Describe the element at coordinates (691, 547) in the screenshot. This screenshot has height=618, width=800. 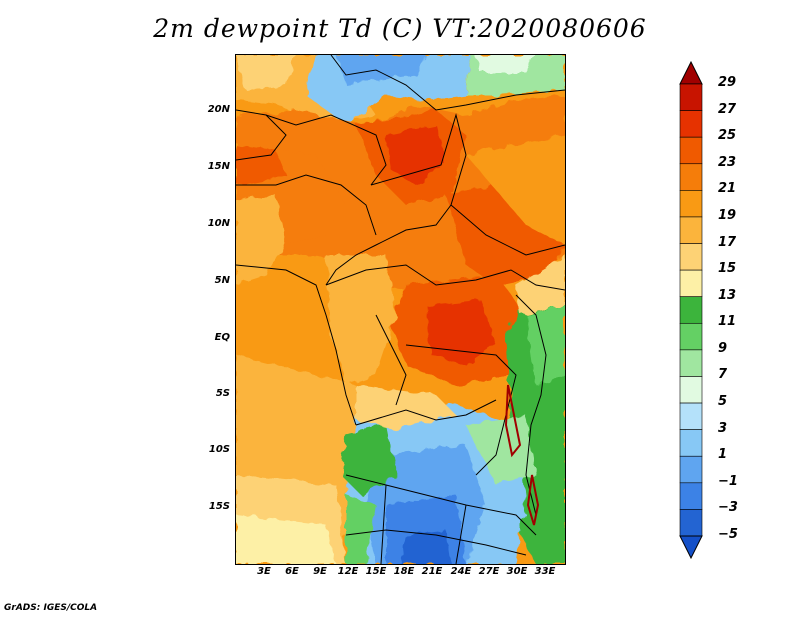
I see `colorbar-bottom-triangle` at that location.